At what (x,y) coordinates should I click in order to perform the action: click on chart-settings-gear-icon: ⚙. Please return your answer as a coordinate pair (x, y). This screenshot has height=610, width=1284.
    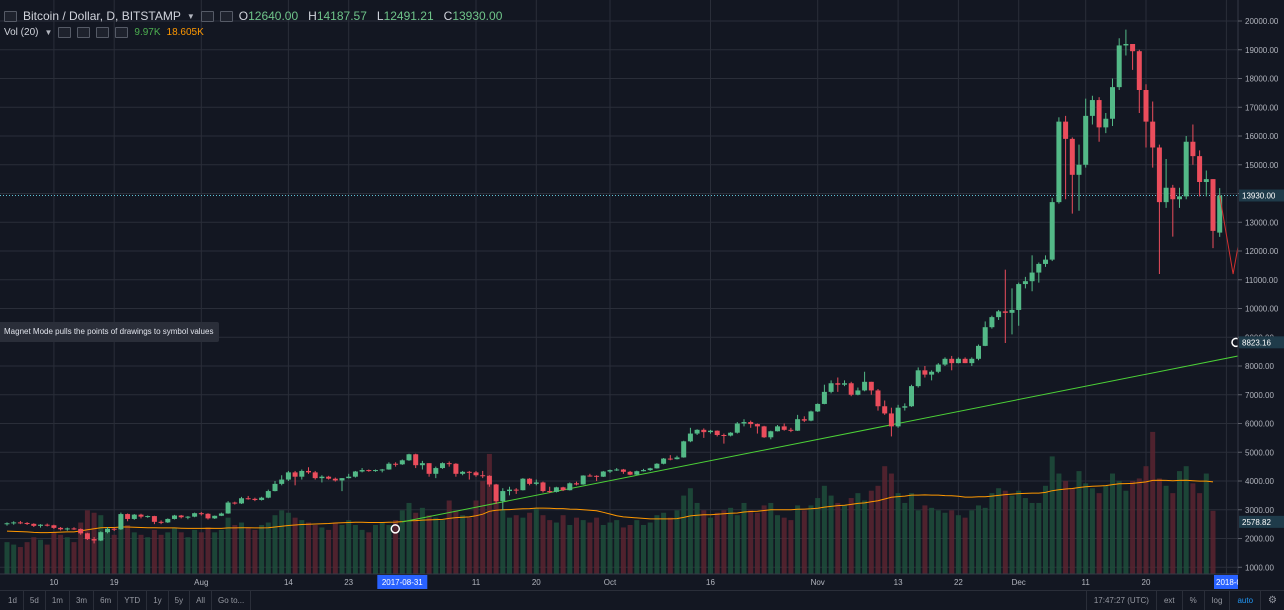
    Looking at the image, I should click on (1272, 600).